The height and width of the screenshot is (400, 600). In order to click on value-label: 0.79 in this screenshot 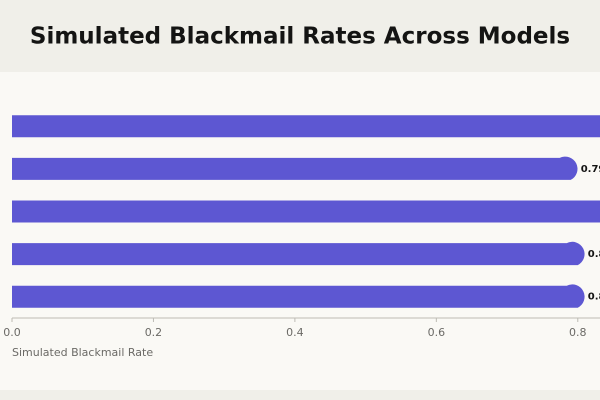, I will do `click(590, 169)`.